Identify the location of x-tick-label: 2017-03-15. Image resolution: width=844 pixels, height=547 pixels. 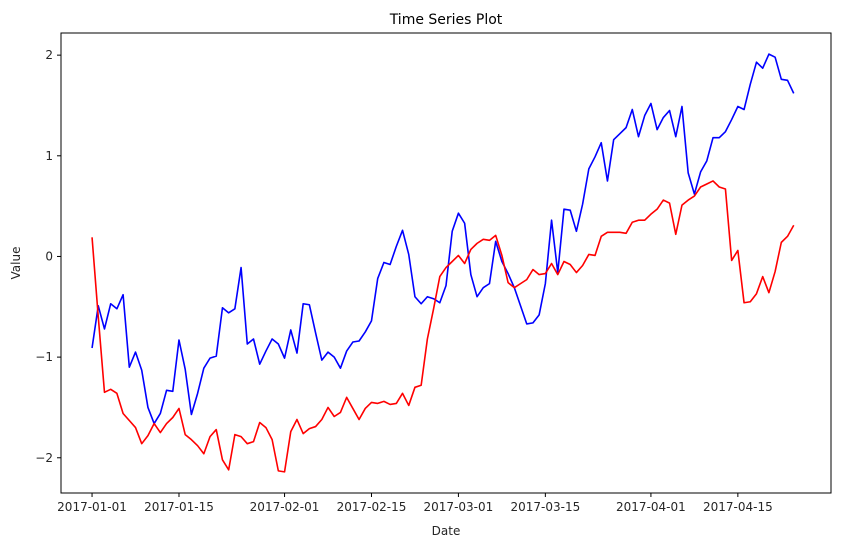
(545, 507).